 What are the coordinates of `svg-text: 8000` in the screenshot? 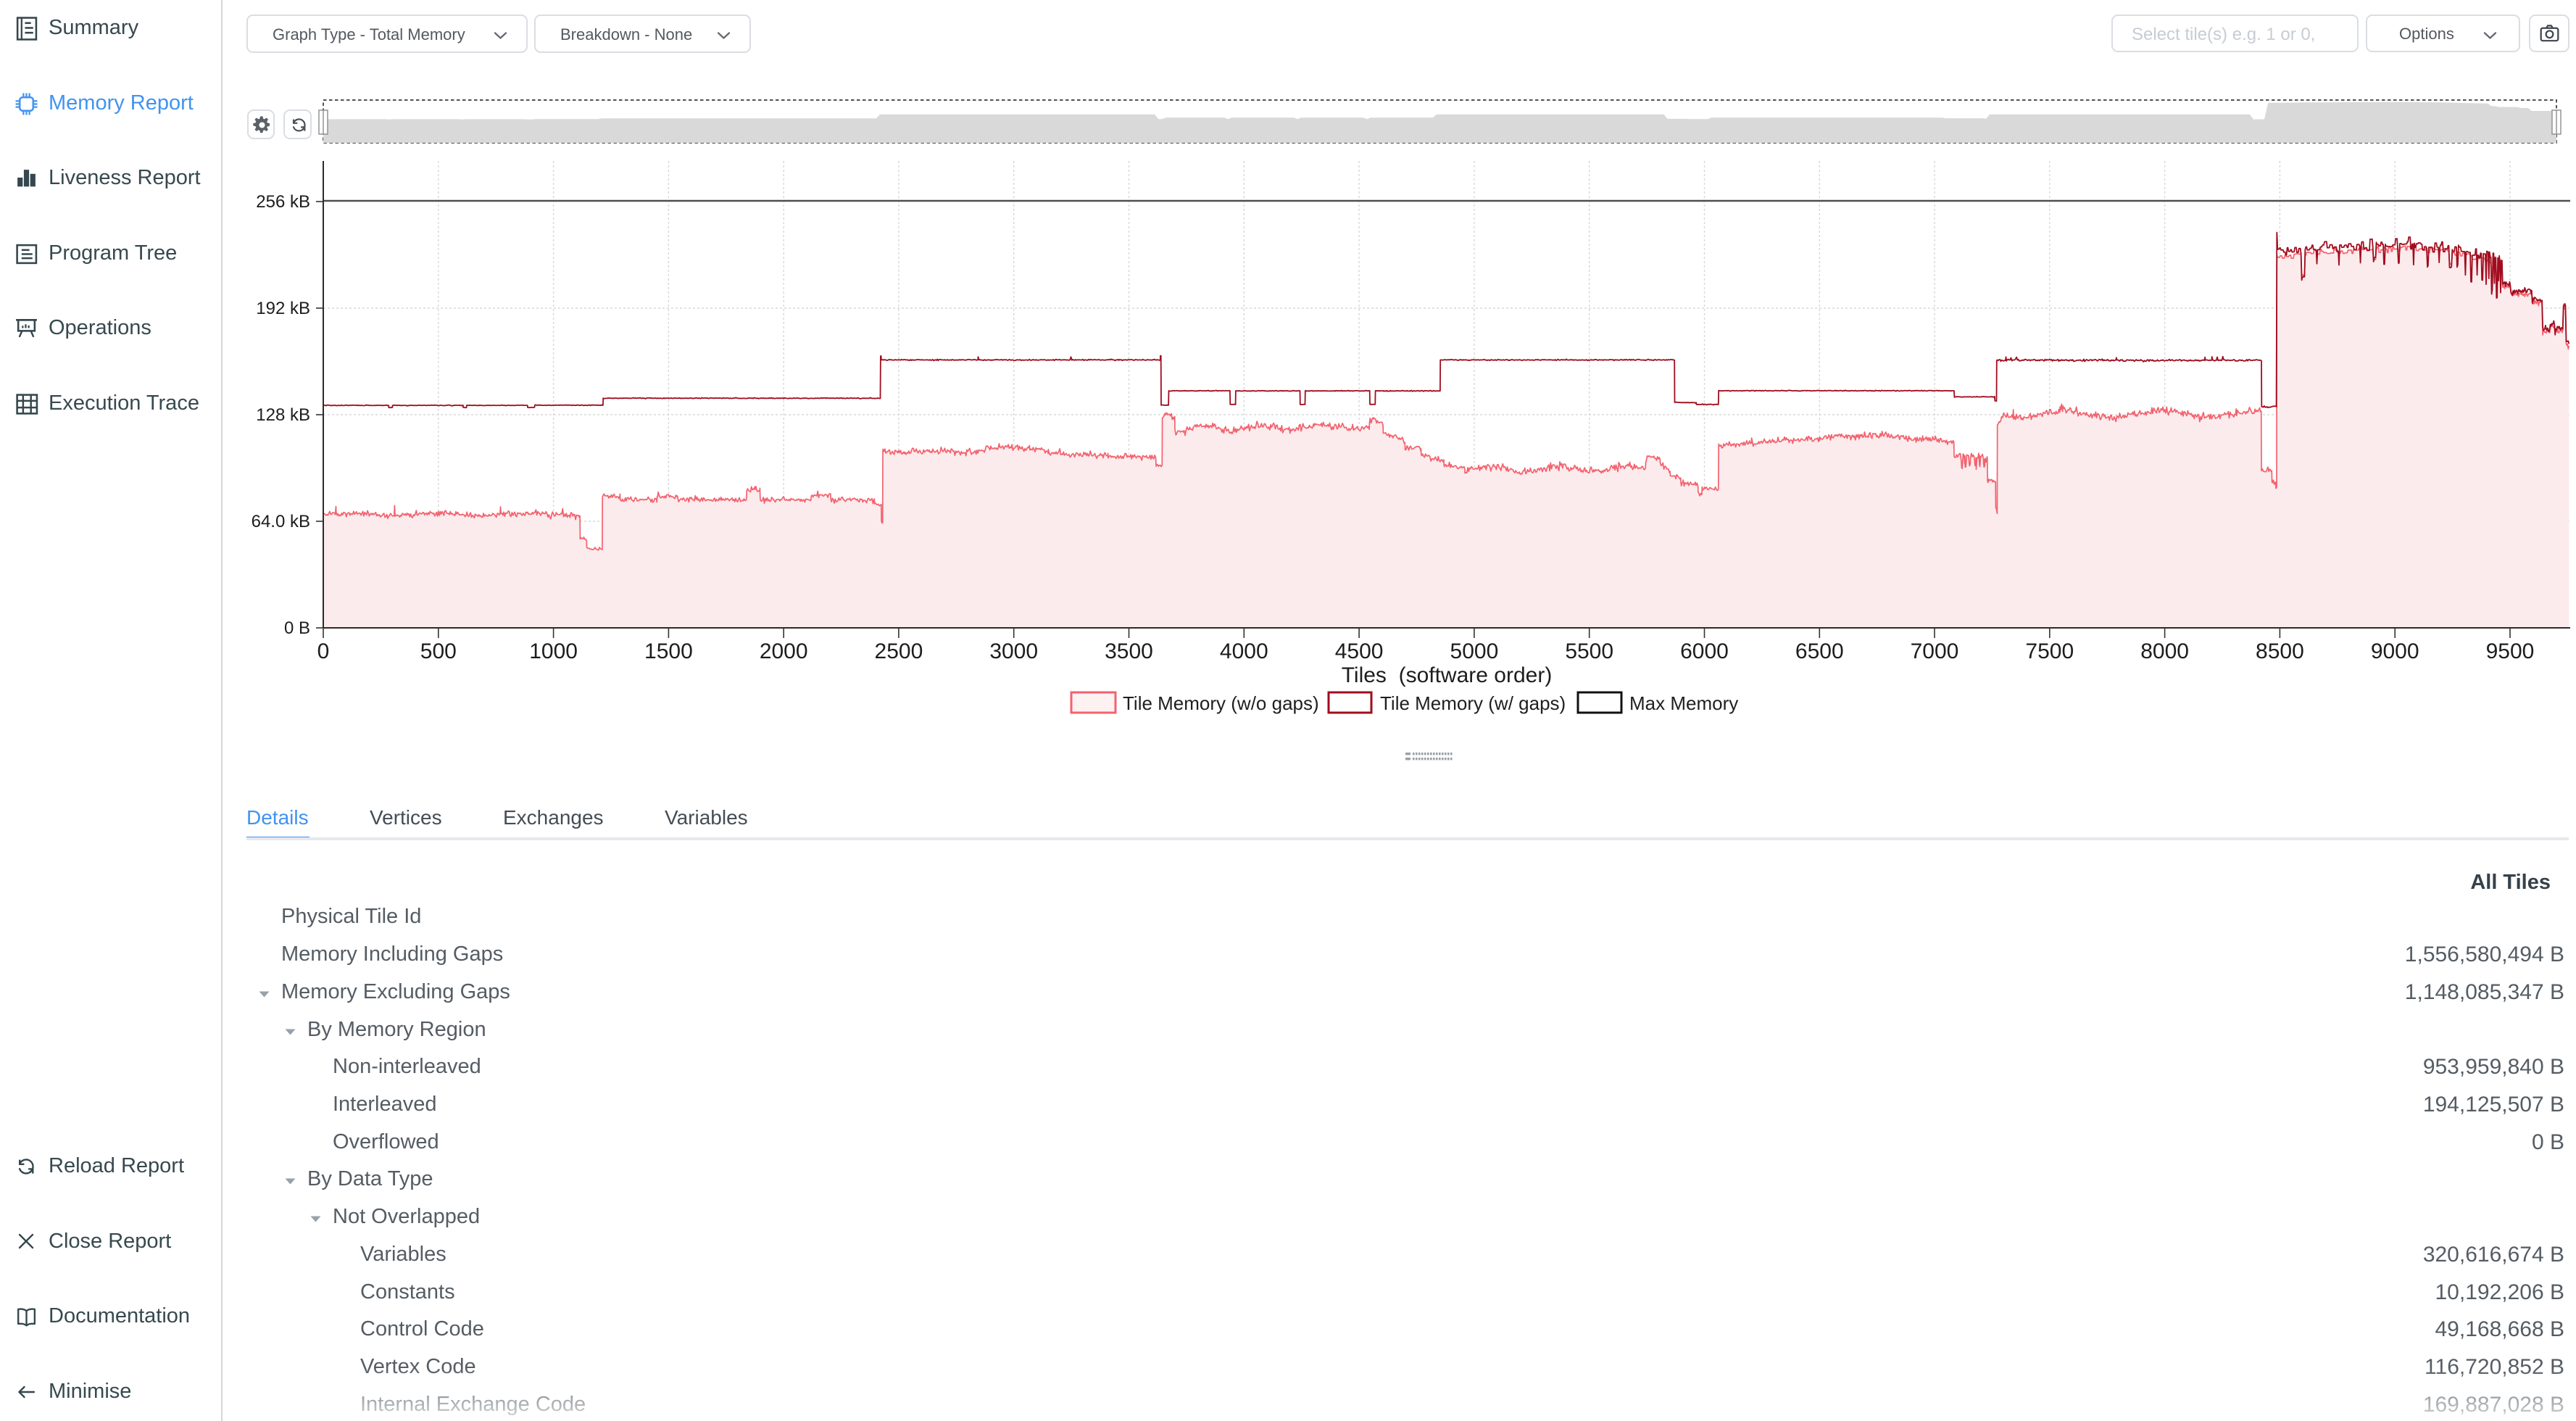 It's located at (2164, 651).